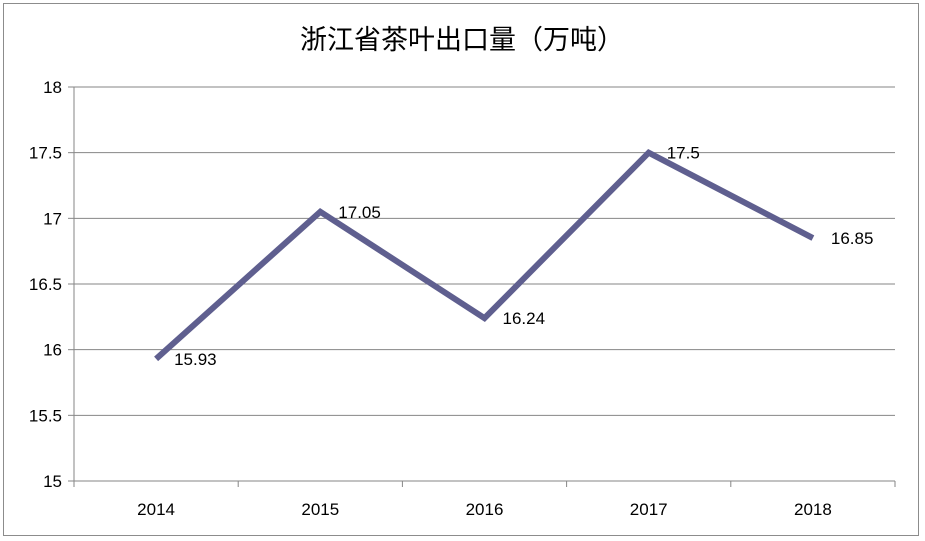 Image resolution: width=925 pixels, height=541 pixels. What do you see at coordinates (649, 509) in the screenshot?
I see `x-tick-label: 2017` at bounding box center [649, 509].